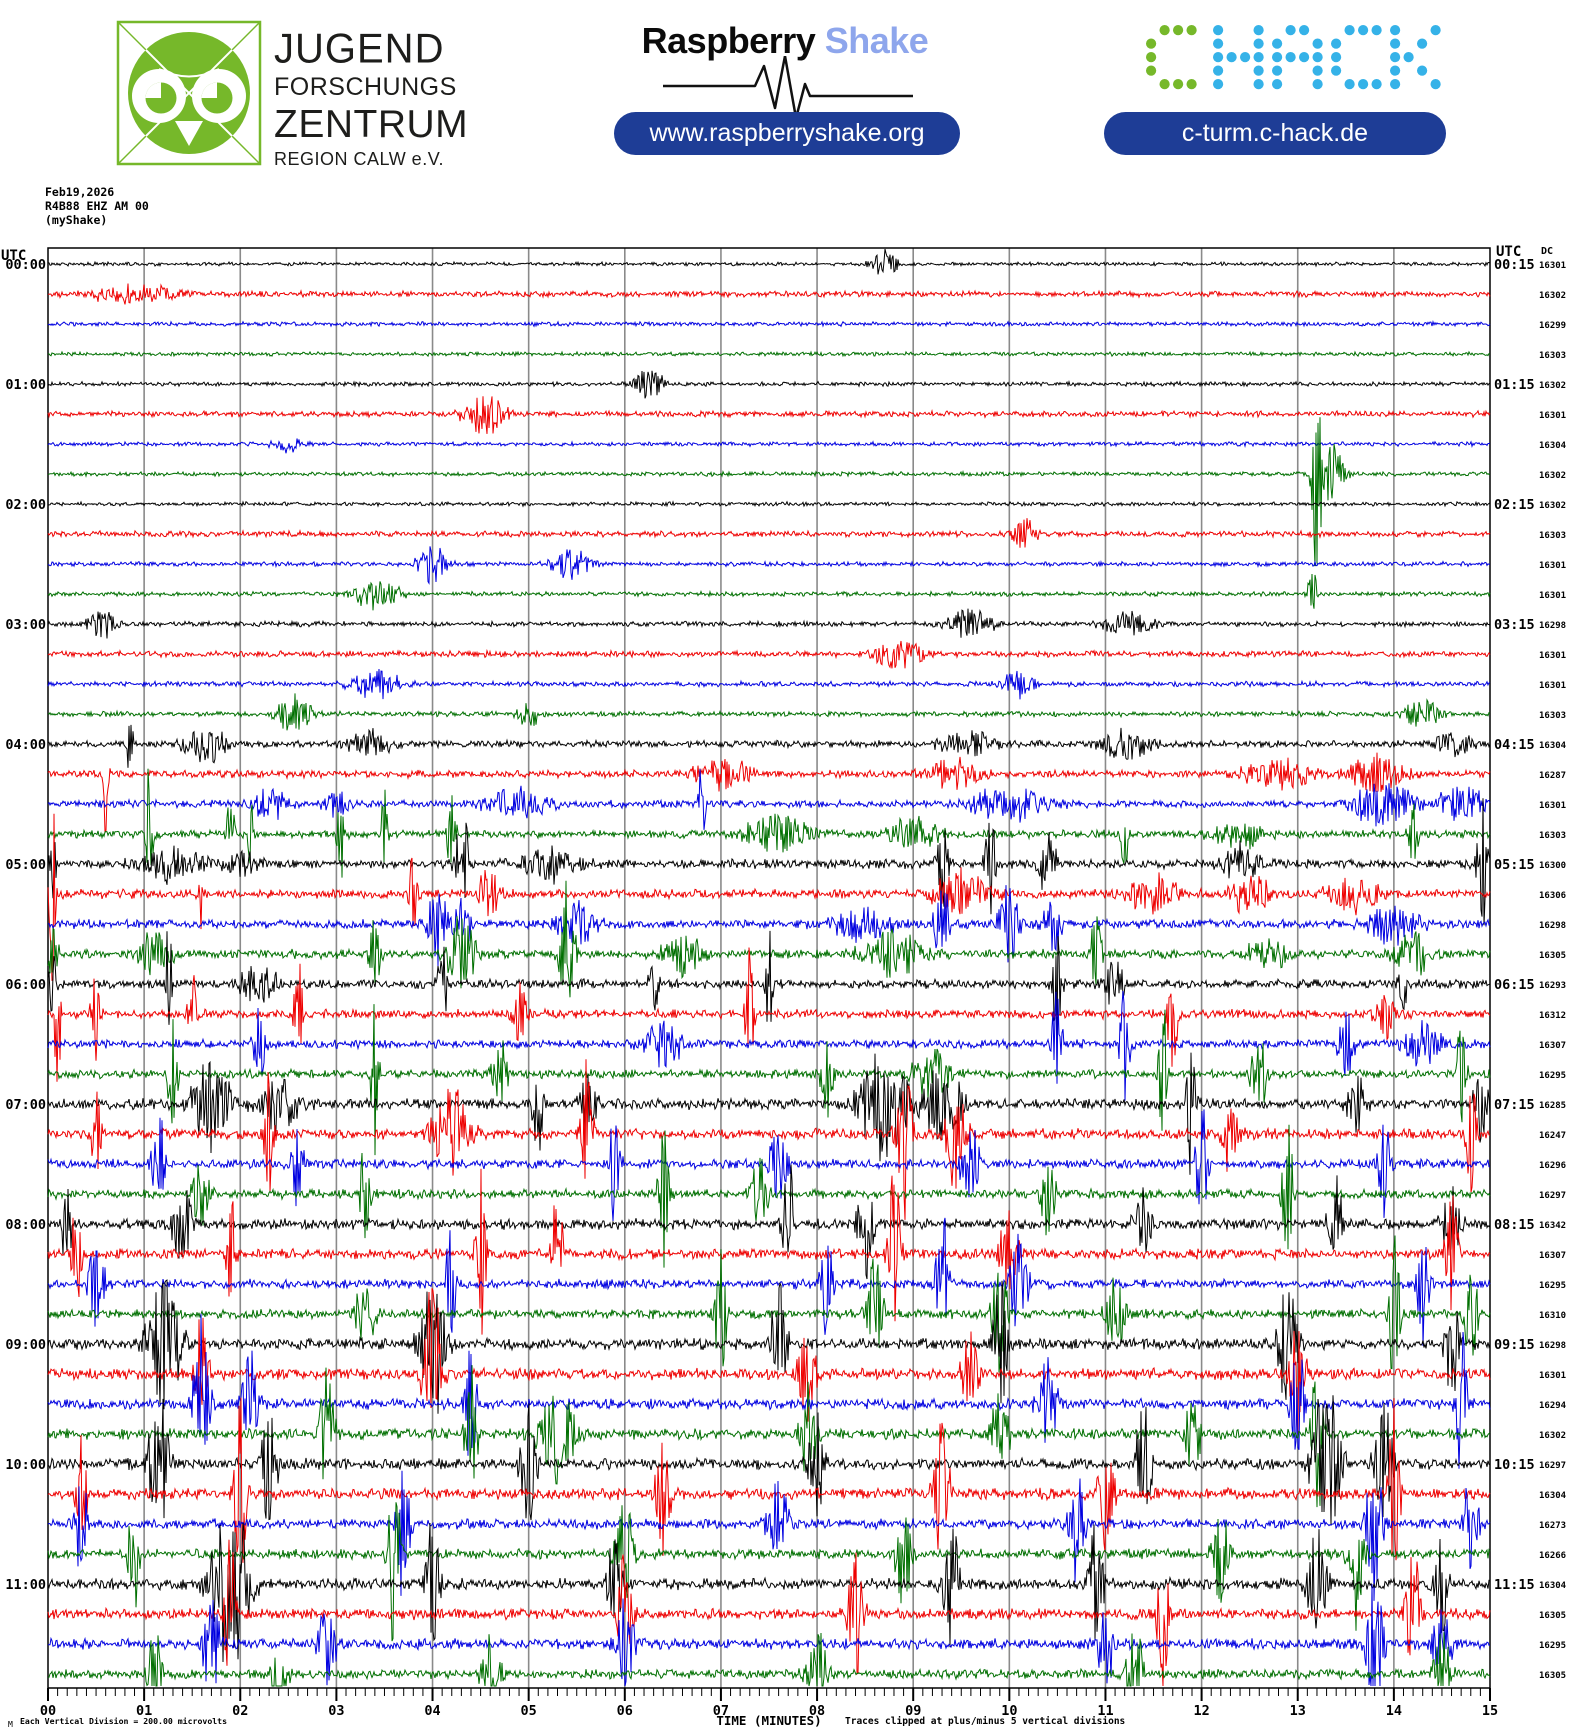  Describe the element at coordinates (25, 1585) in the screenshot. I see `hour-label-left: 11:00` at that location.